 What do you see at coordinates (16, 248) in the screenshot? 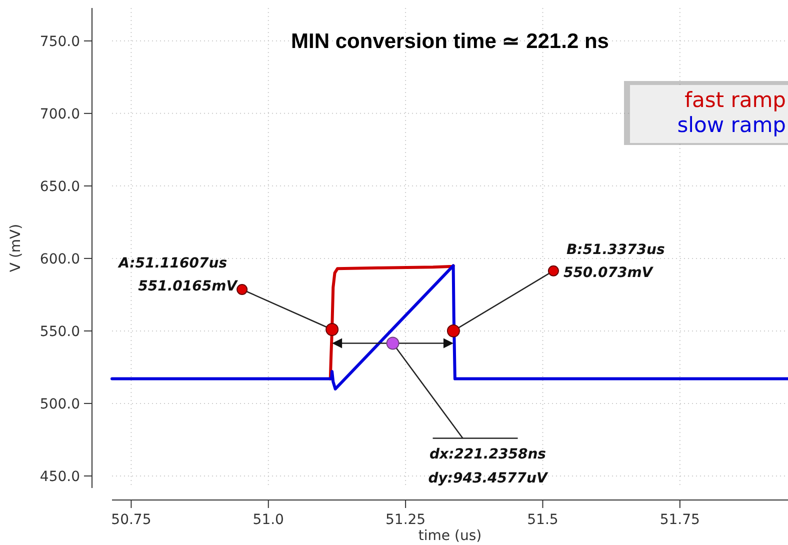
I see `y-axis-title: V (mV)` at bounding box center [16, 248].